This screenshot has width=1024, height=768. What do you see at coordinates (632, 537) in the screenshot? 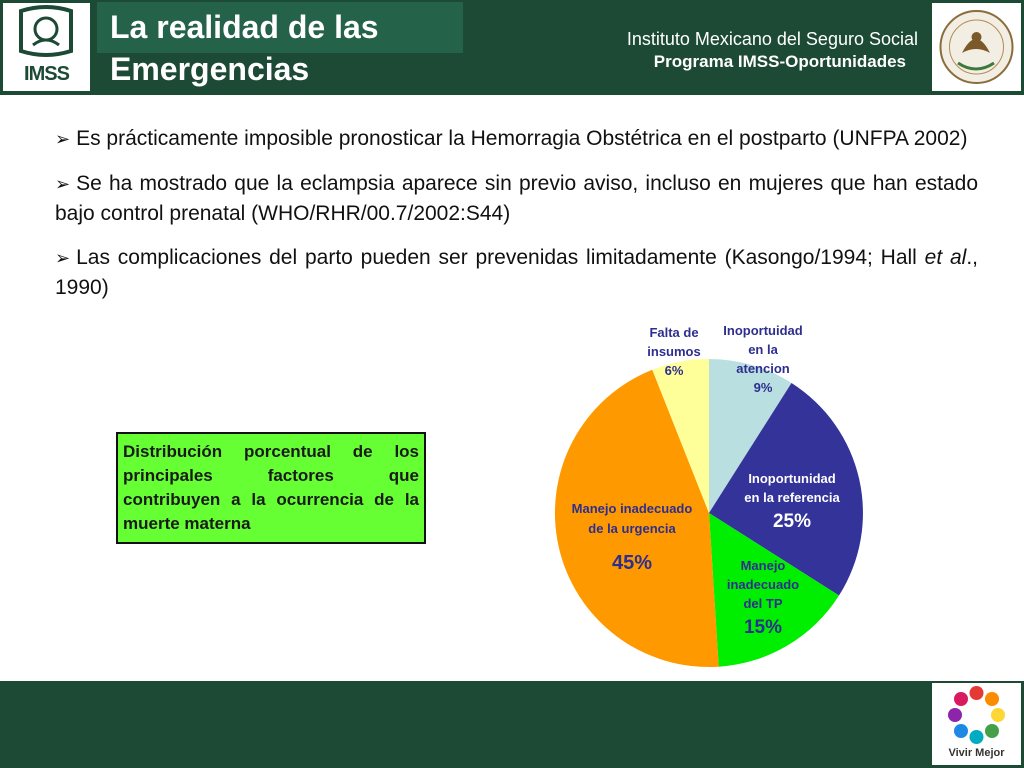
I see `slice-label: Manejo inadecuado de la urgencia 45%` at bounding box center [632, 537].